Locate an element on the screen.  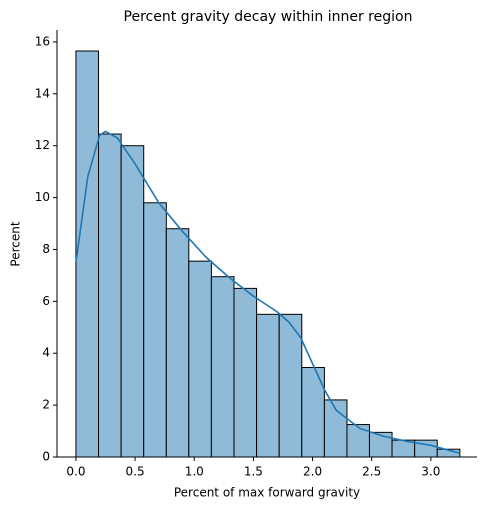
y-tick-label: 10 is located at coordinates (42, 197).